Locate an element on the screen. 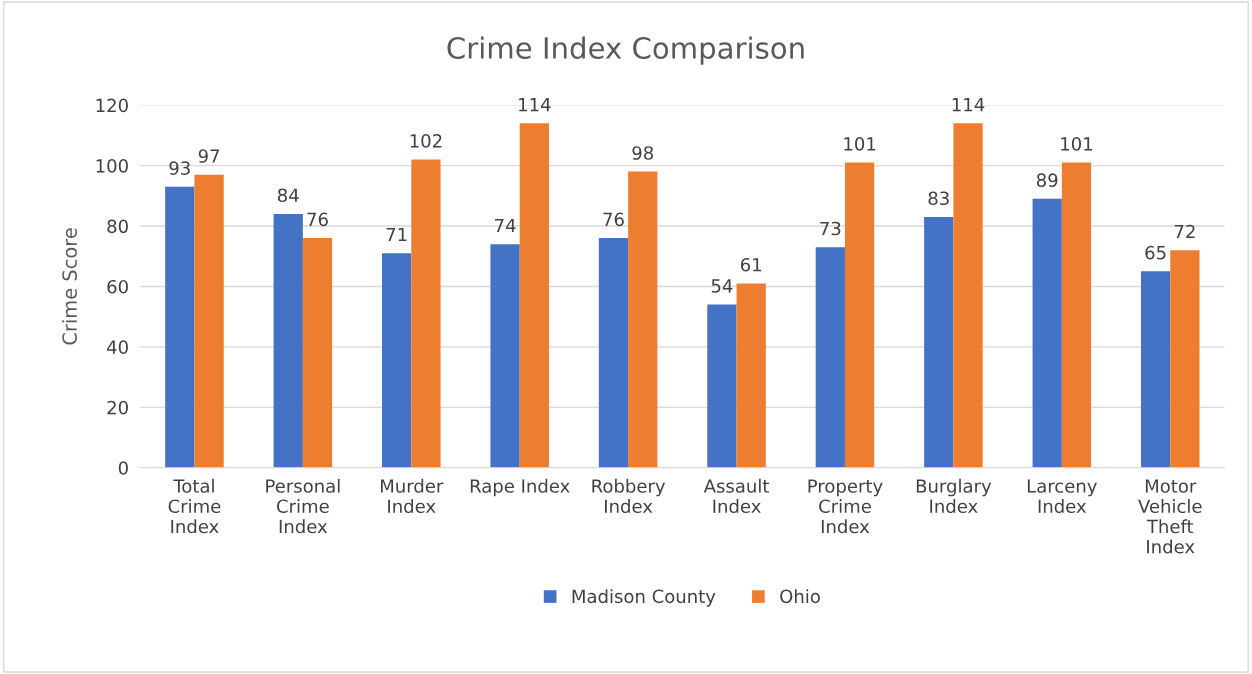 This screenshot has width=1252, height=674. x-tick-label: Robbery Index is located at coordinates (629, 496).